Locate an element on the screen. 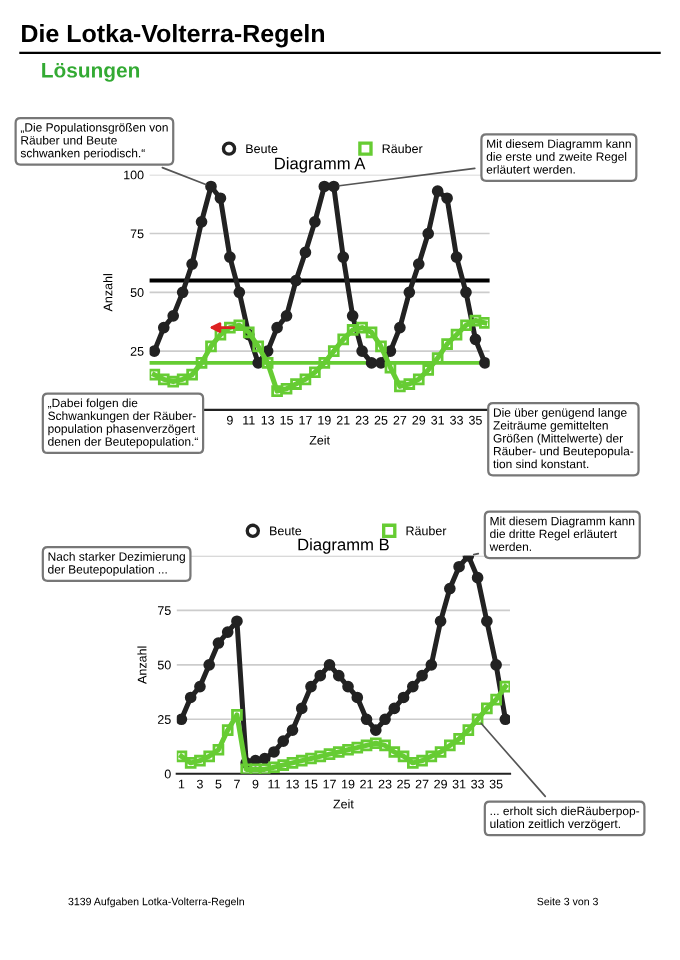 The image size is (680, 960). text: Die Lotka-Volterra-Regeln is located at coordinates (173, 36).